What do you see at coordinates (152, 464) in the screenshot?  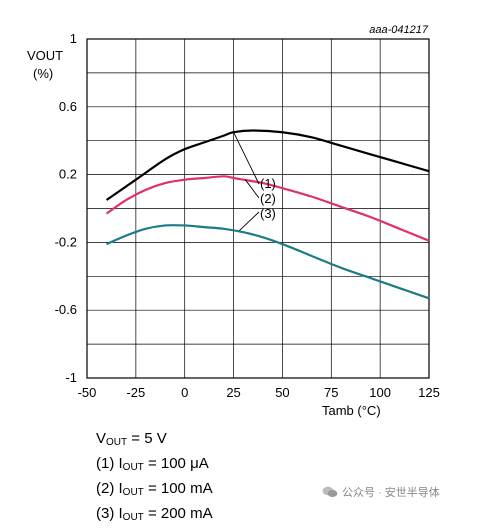 I see `note-series-1: (1) IOUT = 100 μA` at bounding box center [152, 464].